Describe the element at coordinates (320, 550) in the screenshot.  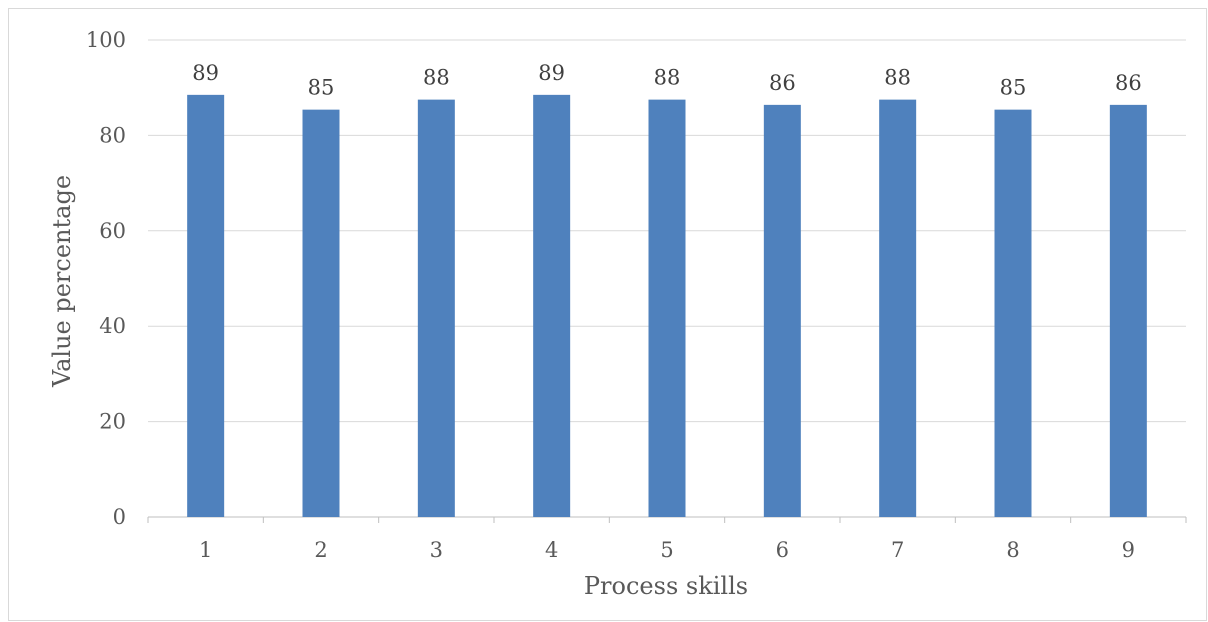
I see `x-tick-label: 2` at that location.